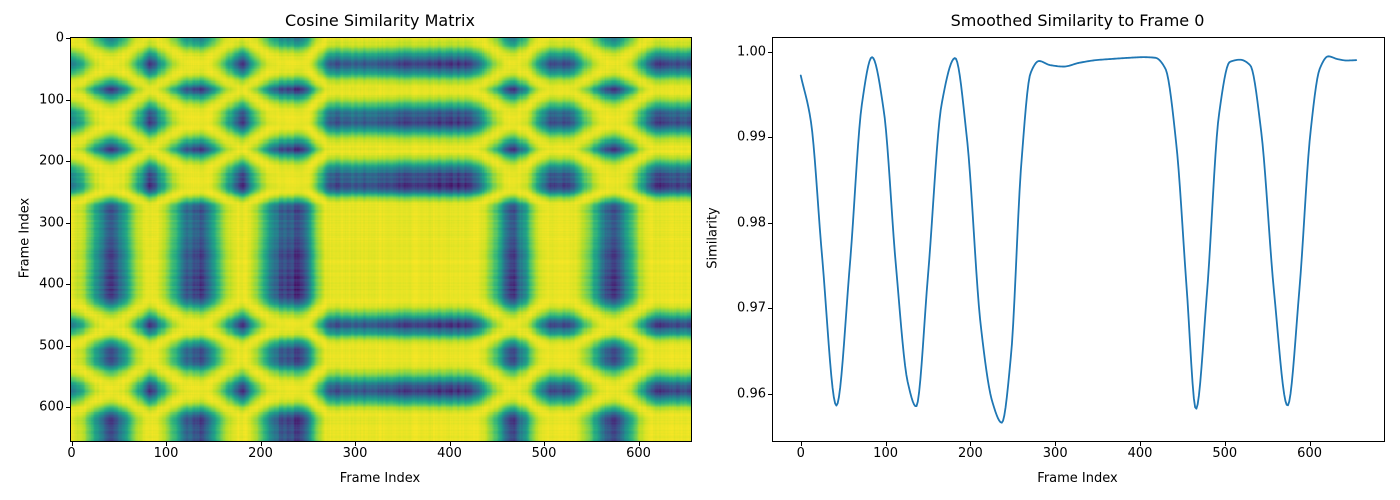 This screenshot has width=1400, height=500. What do you see at coordinates (751, 137) in the screenshot?
I see `y-tick-label: 0.99` at bounding box center [751, 137].